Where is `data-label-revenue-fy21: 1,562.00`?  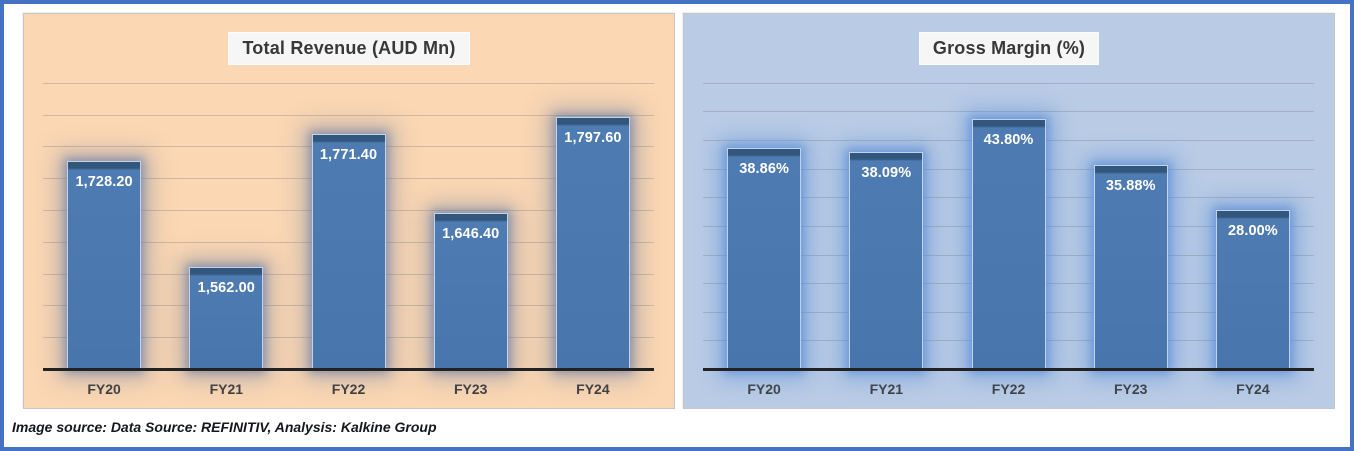 data-label-revenue-fy21: 1,562.00 is located at coordinates (226, 288).